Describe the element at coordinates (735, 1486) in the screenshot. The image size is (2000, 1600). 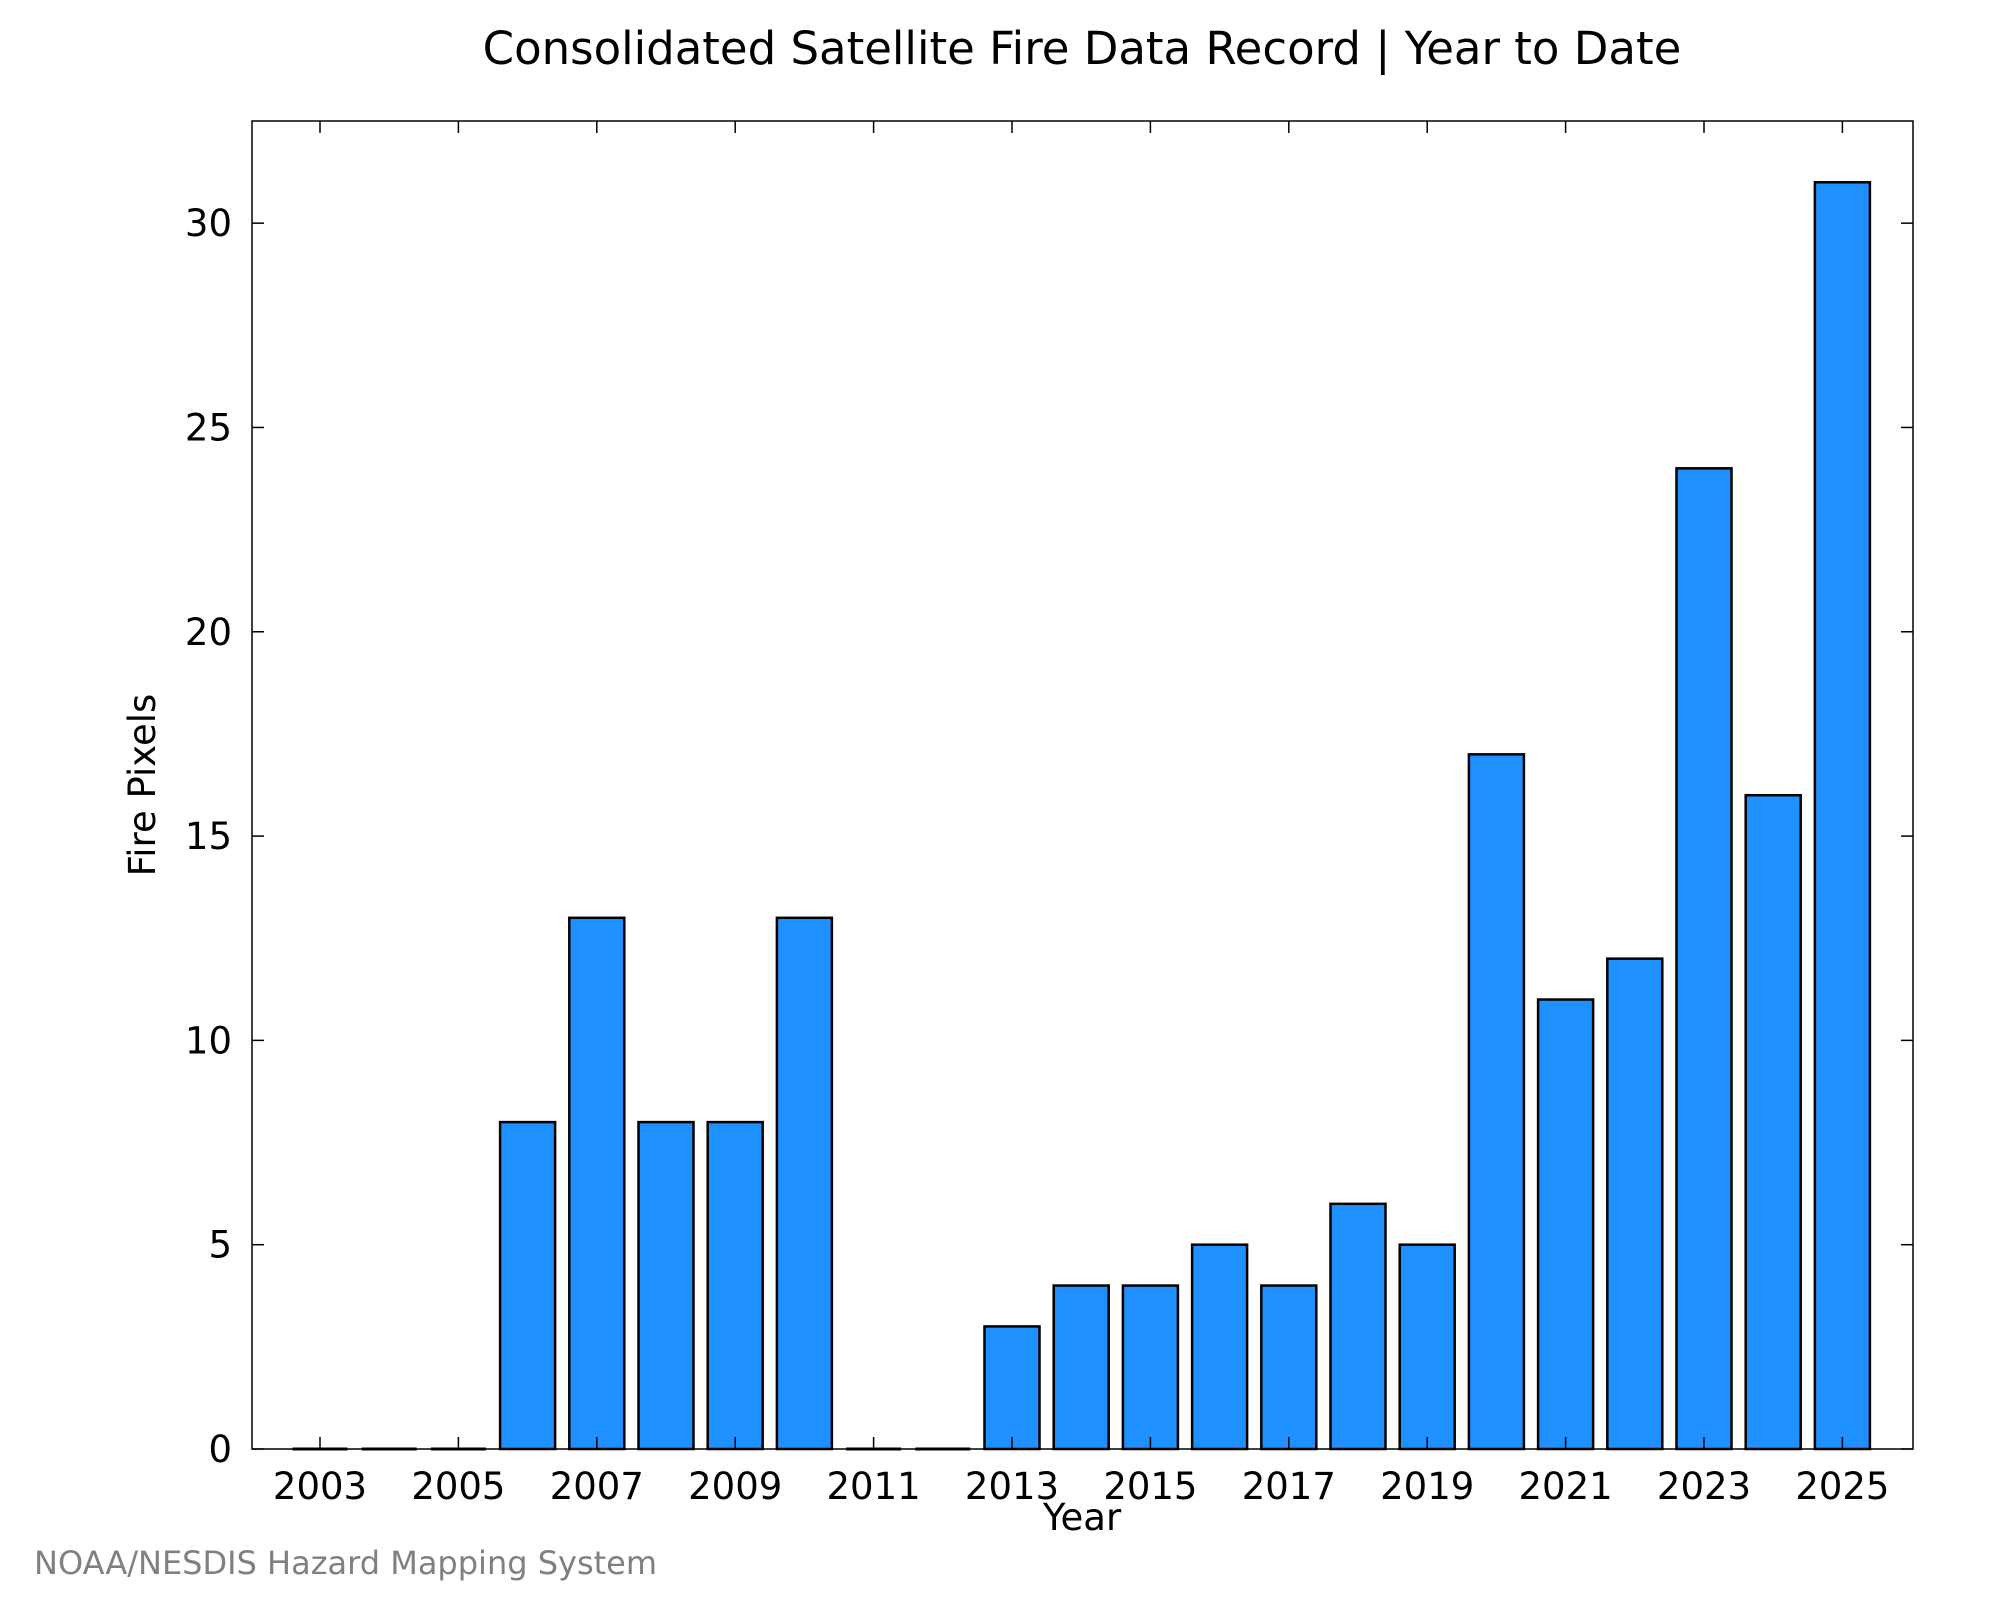
I see `x-tick-label-2009: 2009` at that location.